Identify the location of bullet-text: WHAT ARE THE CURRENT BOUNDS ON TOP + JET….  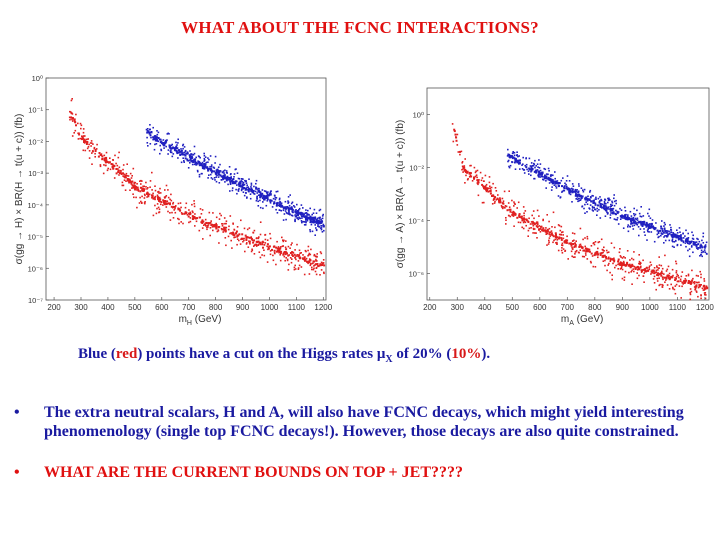
(253, 472).